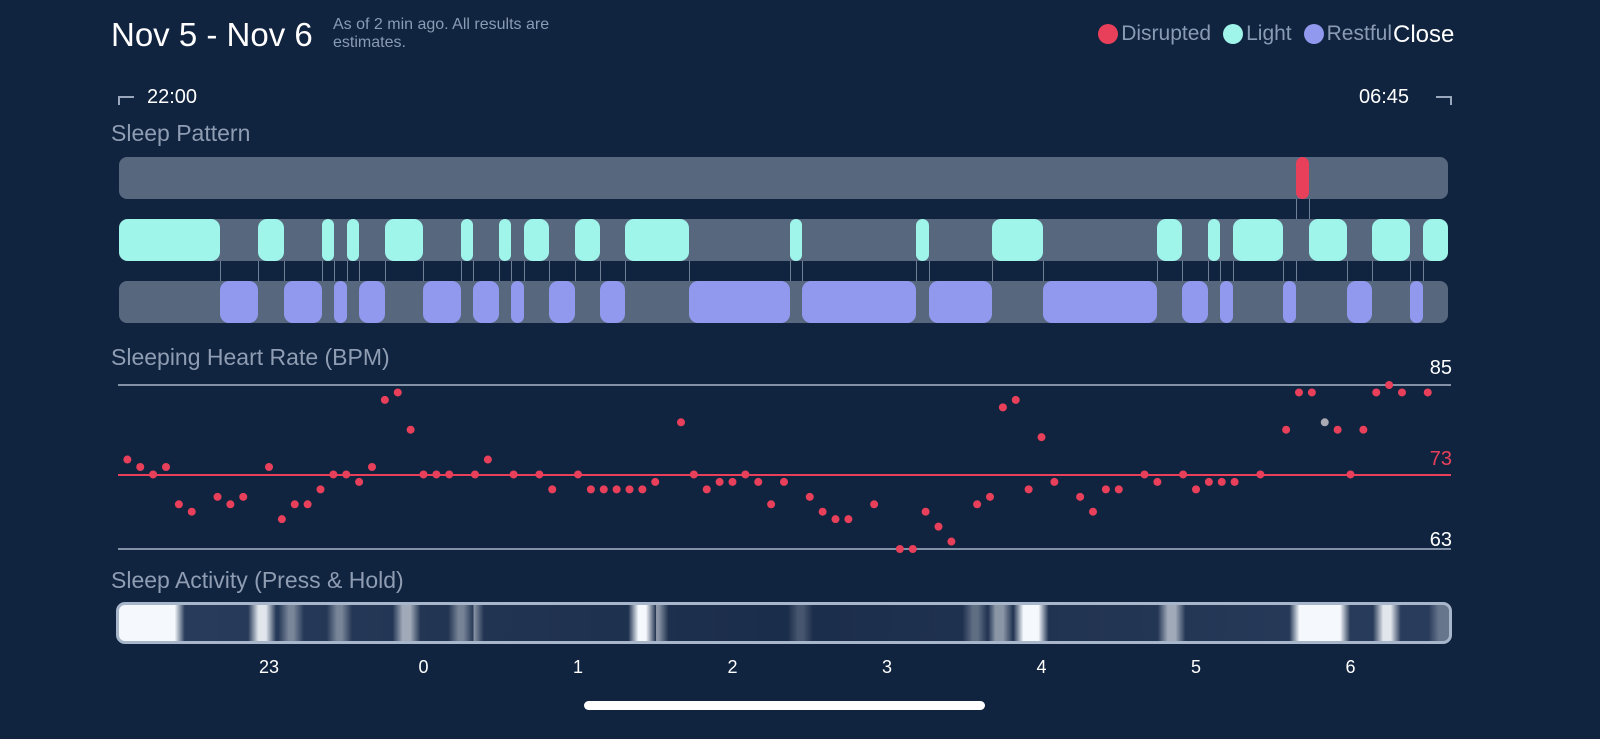 The height and width of the screenshot is (739, 1600). I want to click on restful-track, so click(783, 302).